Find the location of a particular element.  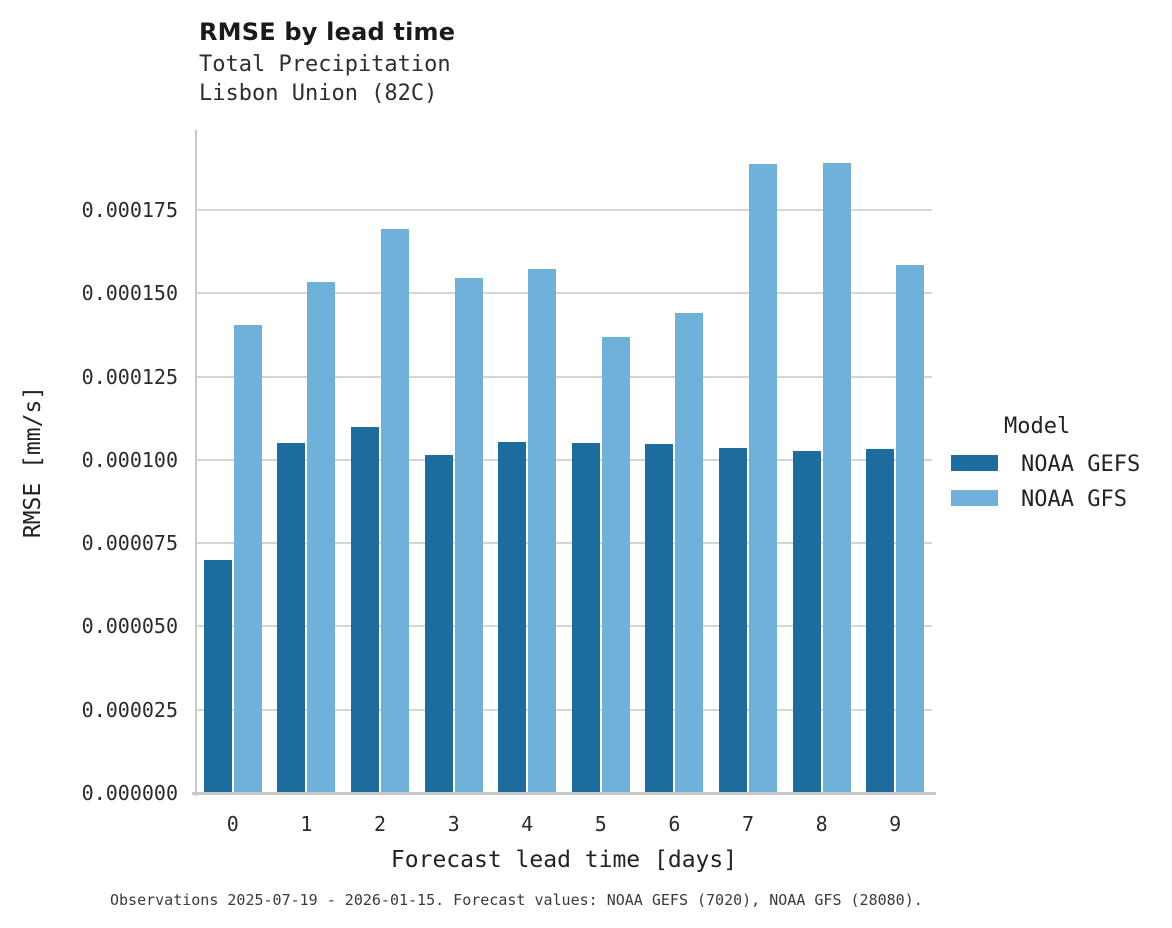

x-tick-label-0: 0 is located at coordinates (232, 824).